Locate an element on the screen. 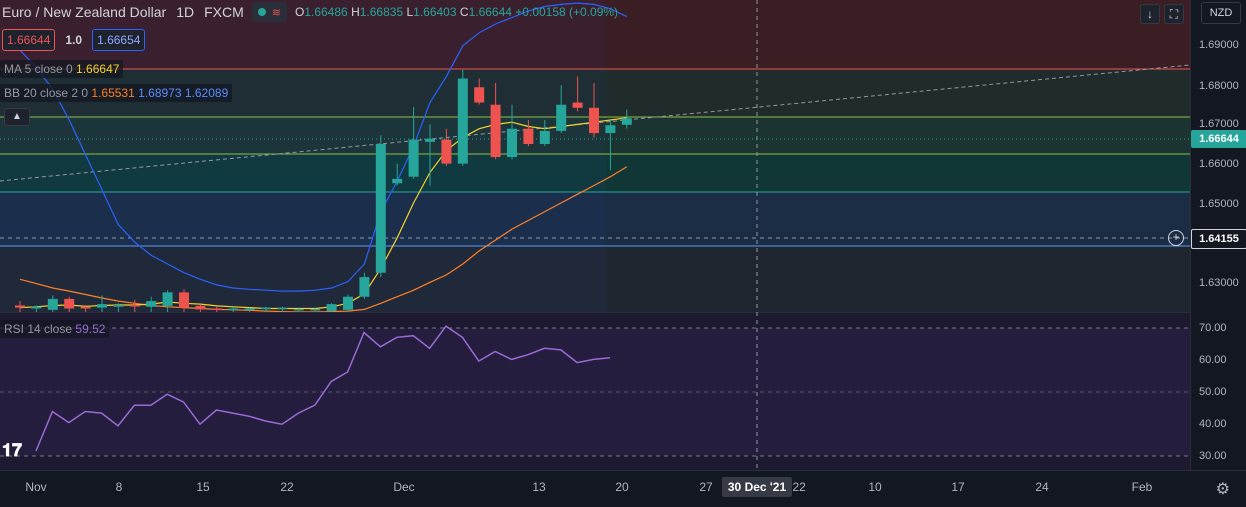  spread-value: 1.0 is located at coordinates (74, 40).